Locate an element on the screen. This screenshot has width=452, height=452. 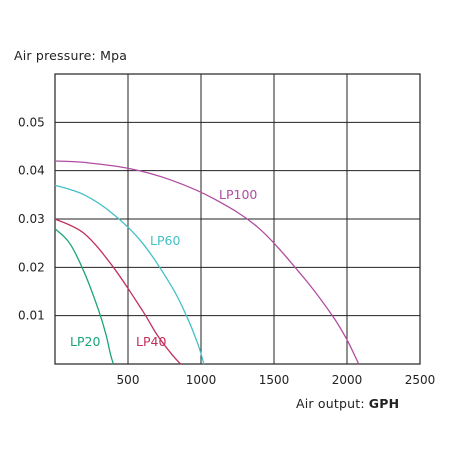
x-axis-ticks: 500 1000 1500 2000 2500 is located at coordinates (276, 380).